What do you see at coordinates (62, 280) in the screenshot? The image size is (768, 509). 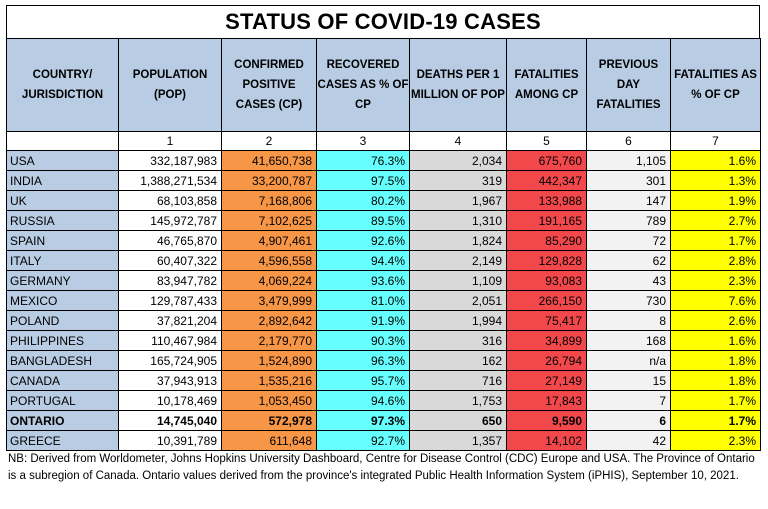 I see `country-cell: GERMANY` at bounding box center [62, 280].